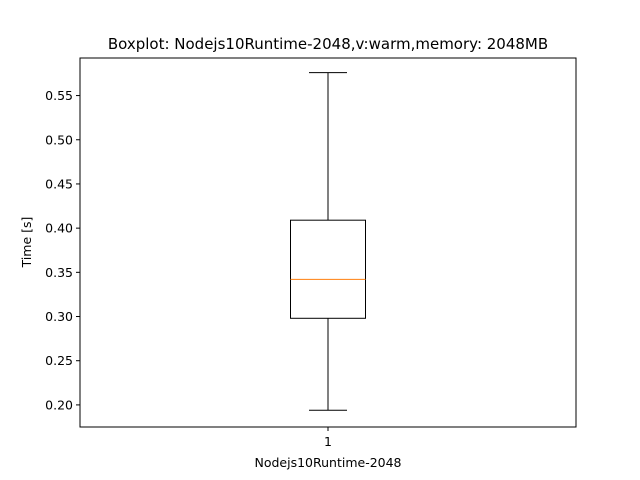  What do you see at coordinates (59, 360) in the screenshot?
I see `y-tick-label: 0.25` at bounding box center [59, 360].